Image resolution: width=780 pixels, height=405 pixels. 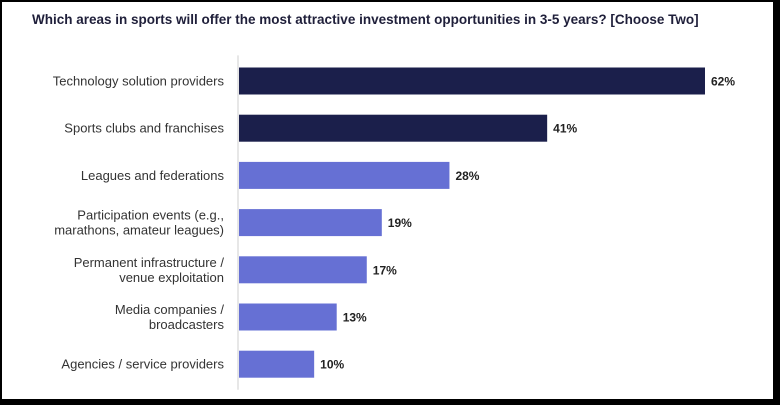 What do you see at coordinates (153, 175) in the screenshot?
I see `category-label: Leagues and federations` at bounding box center [153, 175].